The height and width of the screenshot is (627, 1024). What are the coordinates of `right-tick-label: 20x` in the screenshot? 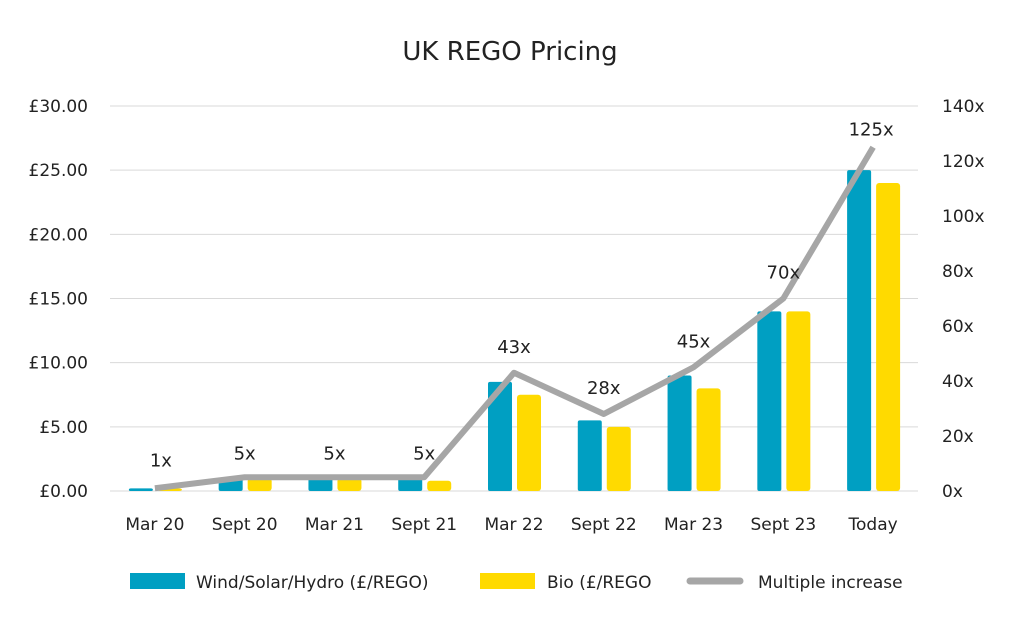 It's located at (958, 437).